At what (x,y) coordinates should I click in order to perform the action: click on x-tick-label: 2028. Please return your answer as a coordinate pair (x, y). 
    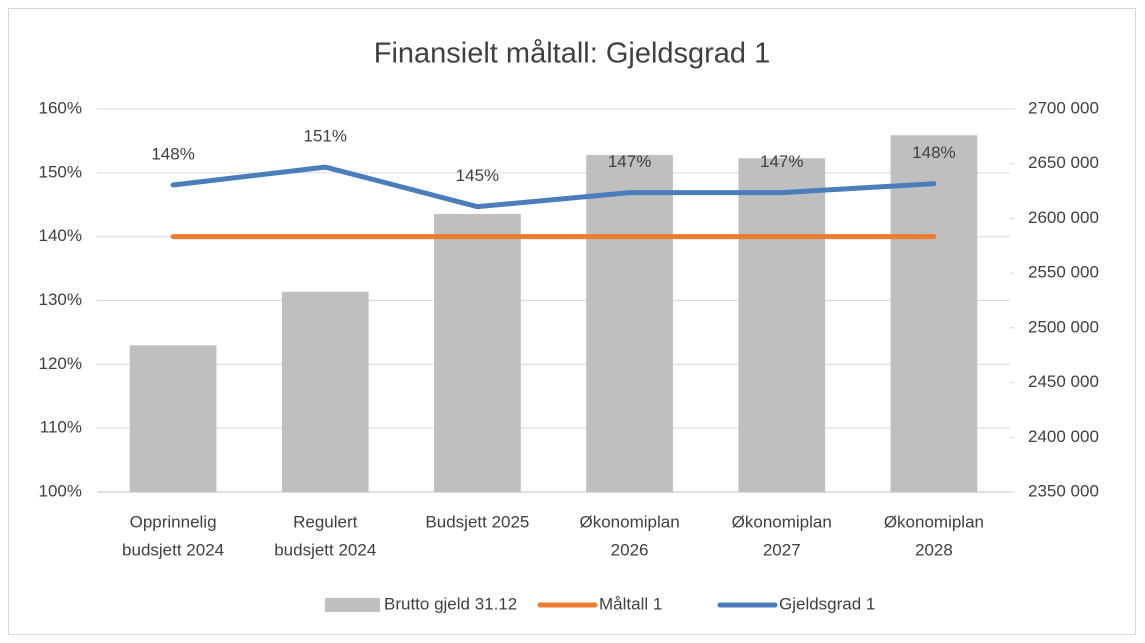
    Looking at the image, I should click on (934, 549).